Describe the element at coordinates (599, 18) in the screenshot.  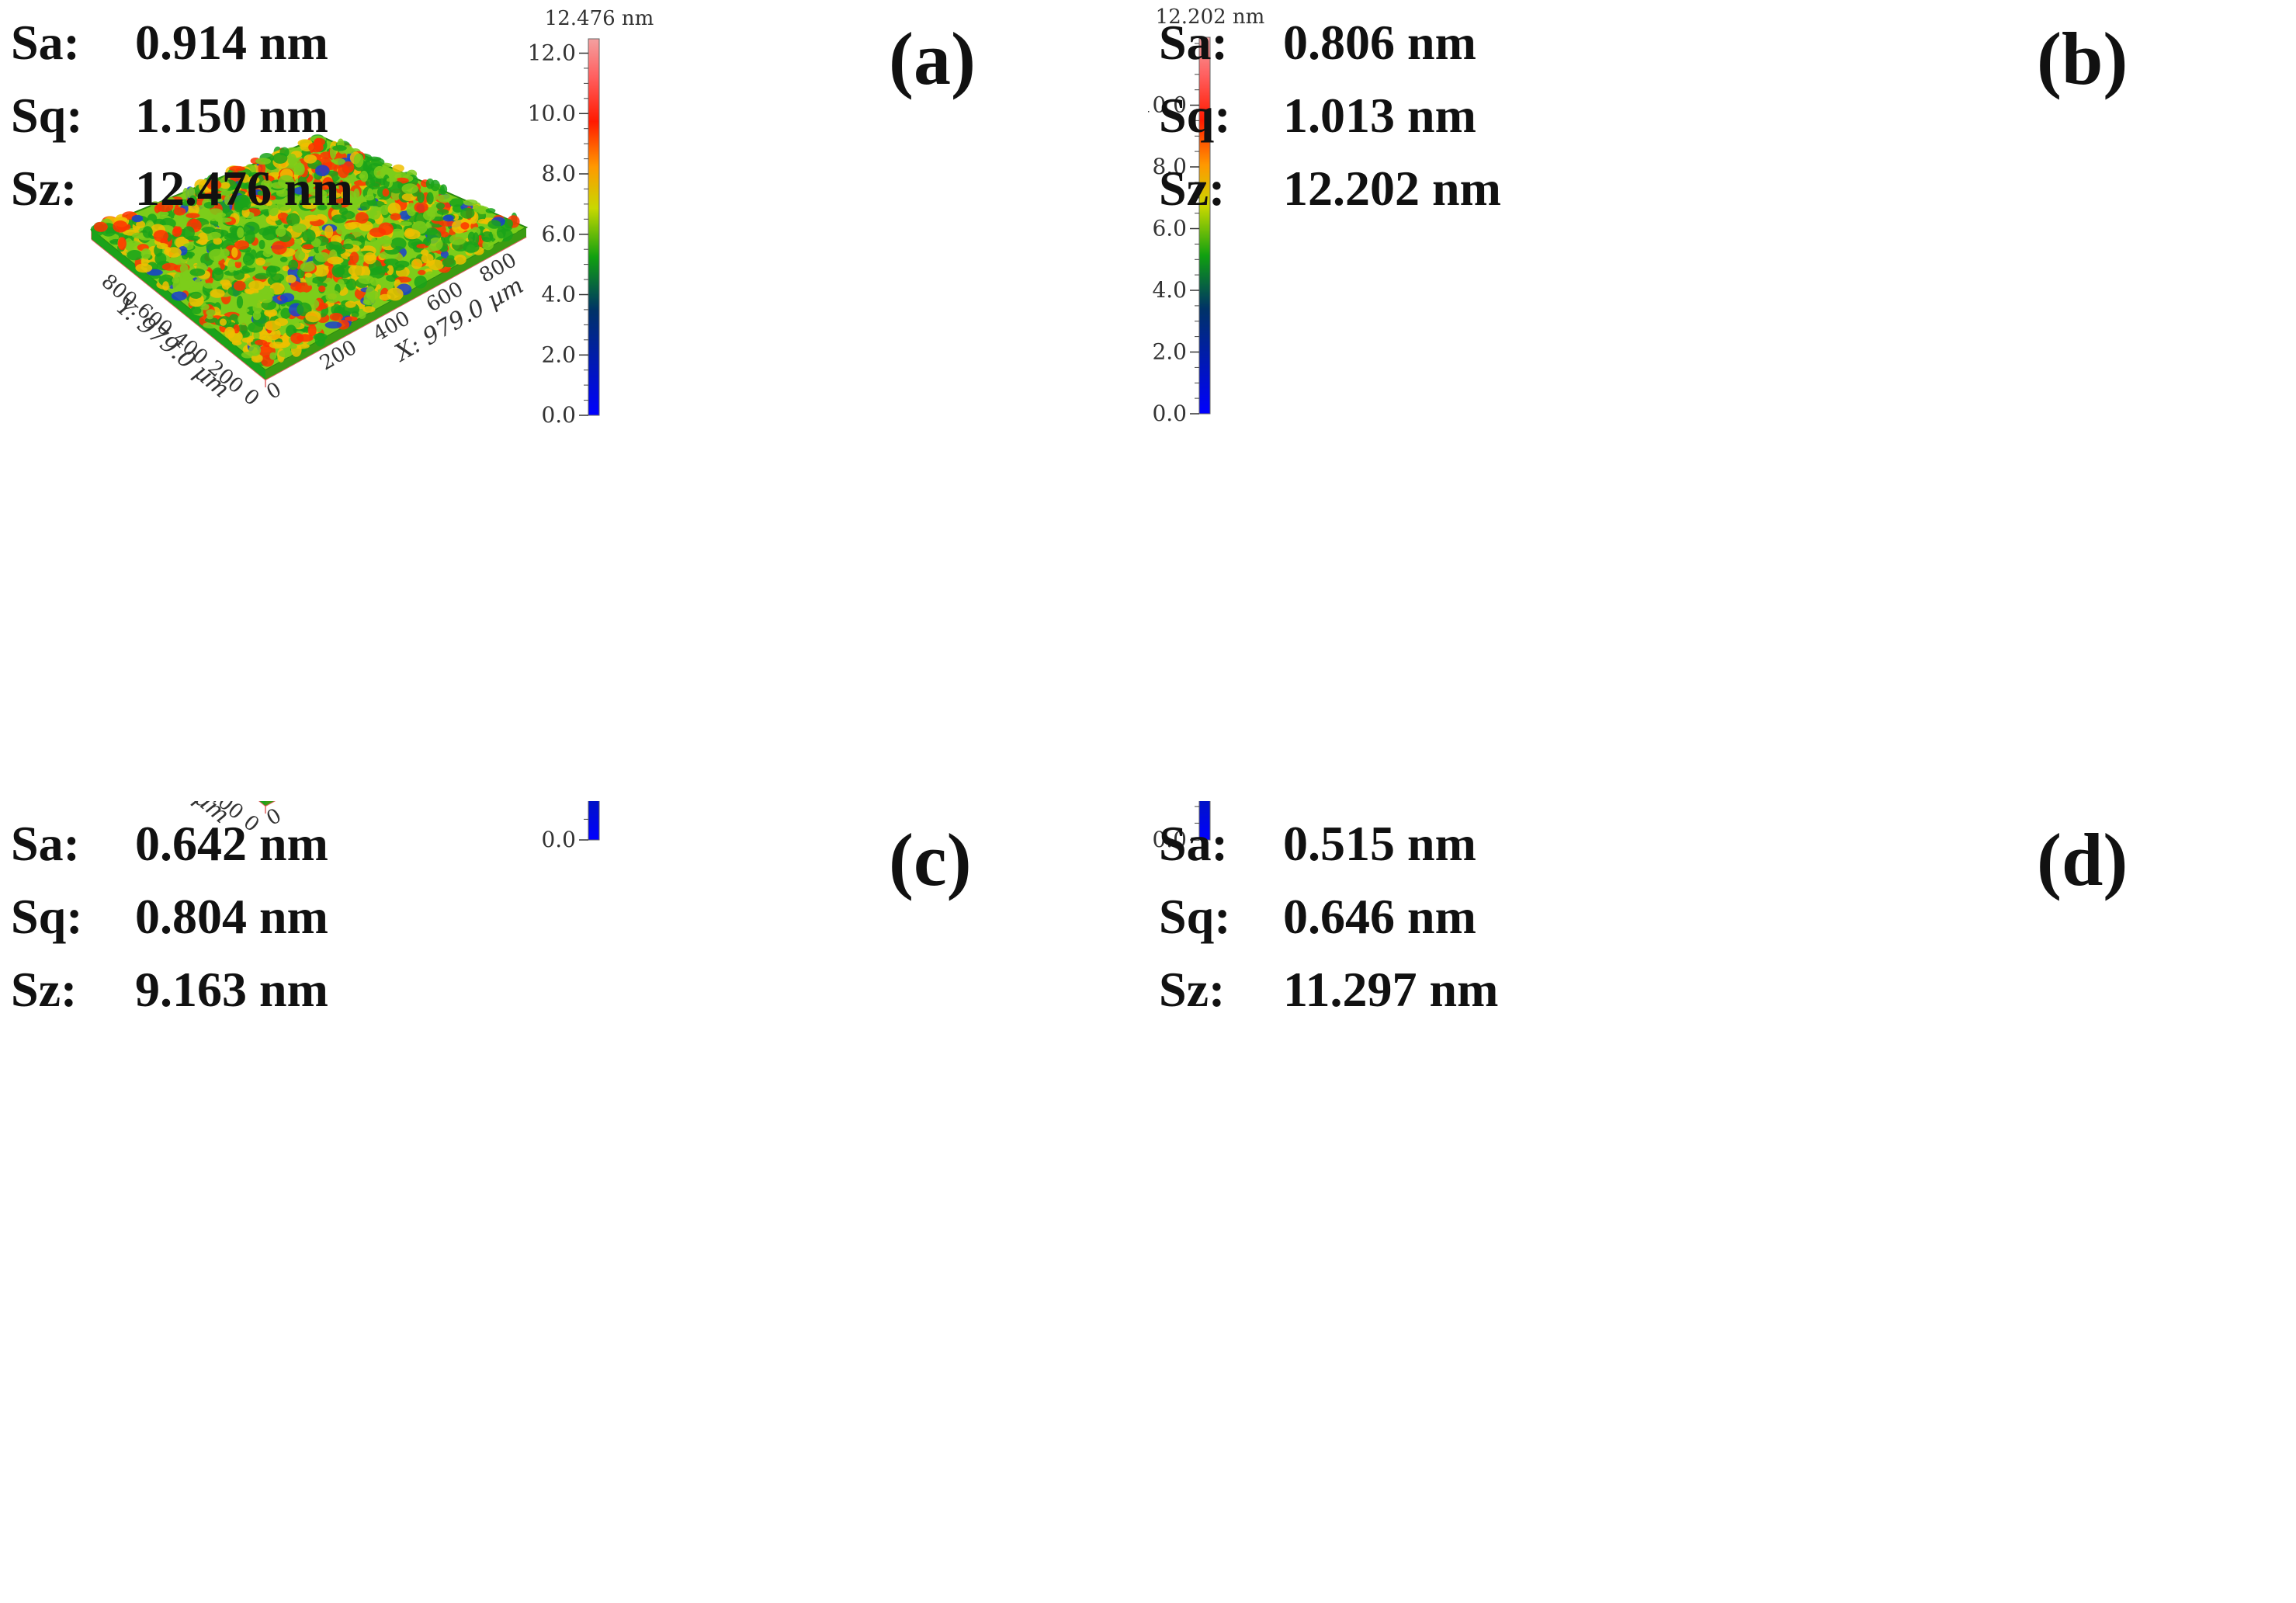
I see `color-scale-max: 12.476 nm` at that location.